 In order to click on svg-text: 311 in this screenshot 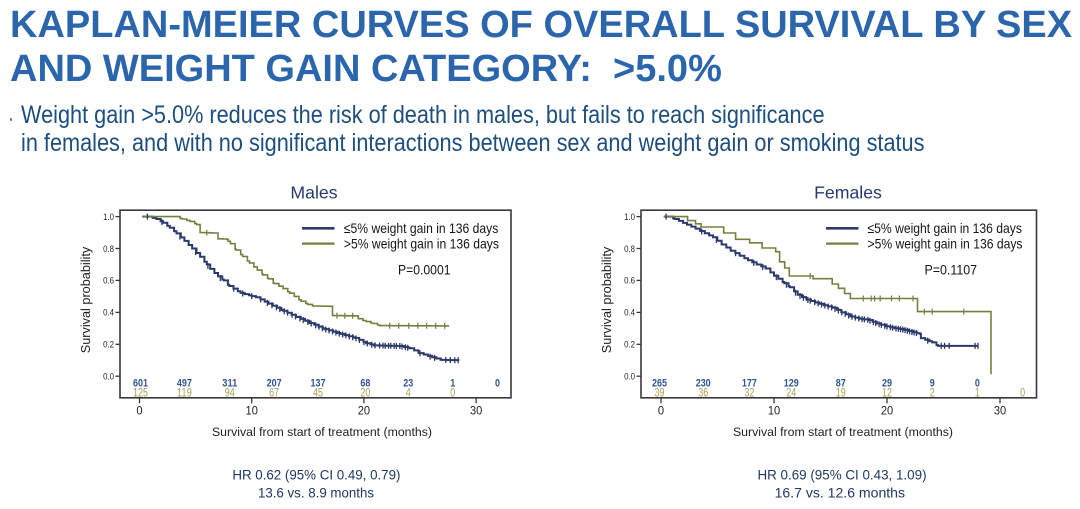, I will do `click(229, 384)`.